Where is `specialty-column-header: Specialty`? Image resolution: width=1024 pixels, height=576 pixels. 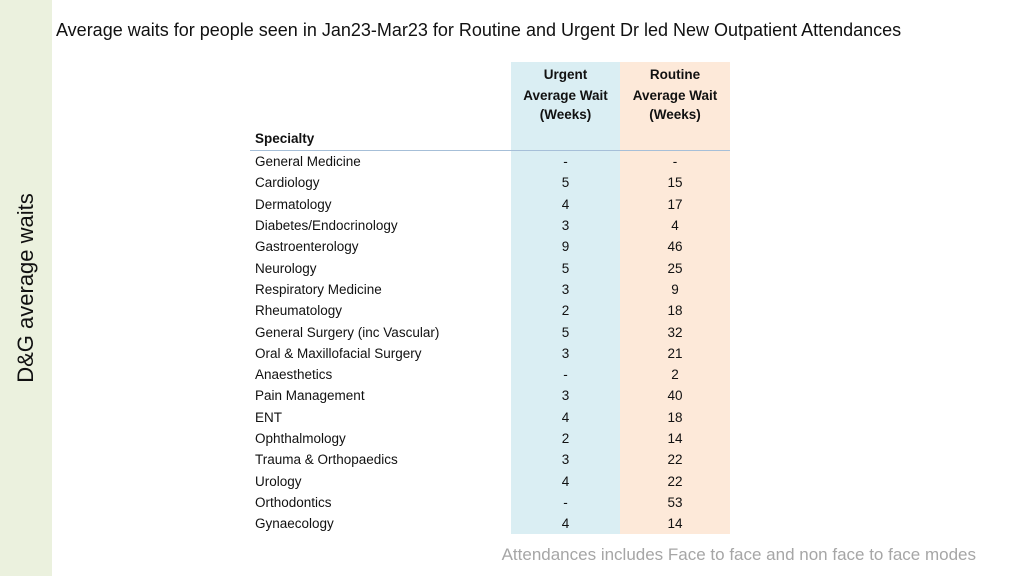
specialty-column-header: Specialty is located at coordinates (285, 138).